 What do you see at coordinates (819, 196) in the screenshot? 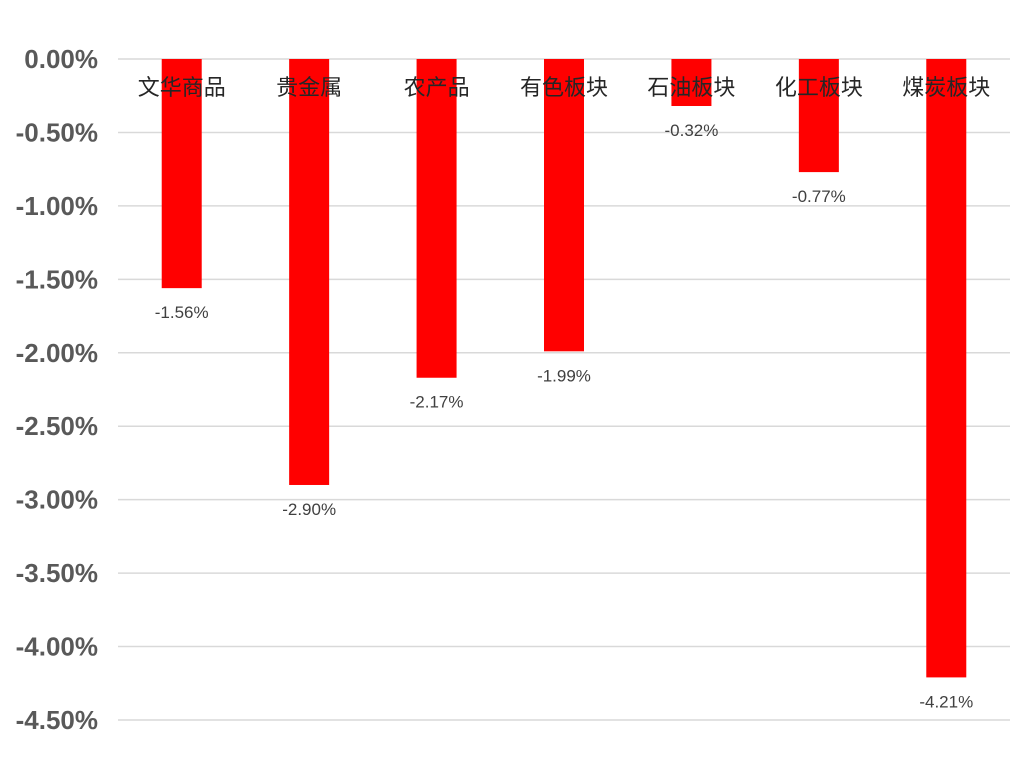
I see `data-label: -0.77%` at bounding box center [819, 196].